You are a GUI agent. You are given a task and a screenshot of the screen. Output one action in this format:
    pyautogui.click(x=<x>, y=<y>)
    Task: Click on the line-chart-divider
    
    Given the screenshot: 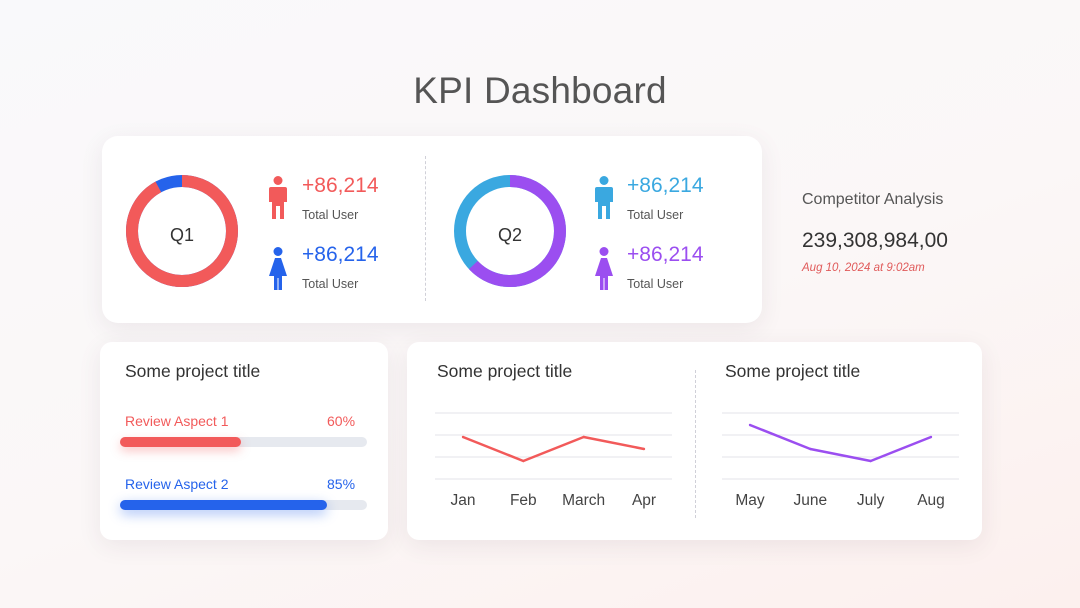 What is the action you would take?
    pyautogui.click(x=695, y=444)
    